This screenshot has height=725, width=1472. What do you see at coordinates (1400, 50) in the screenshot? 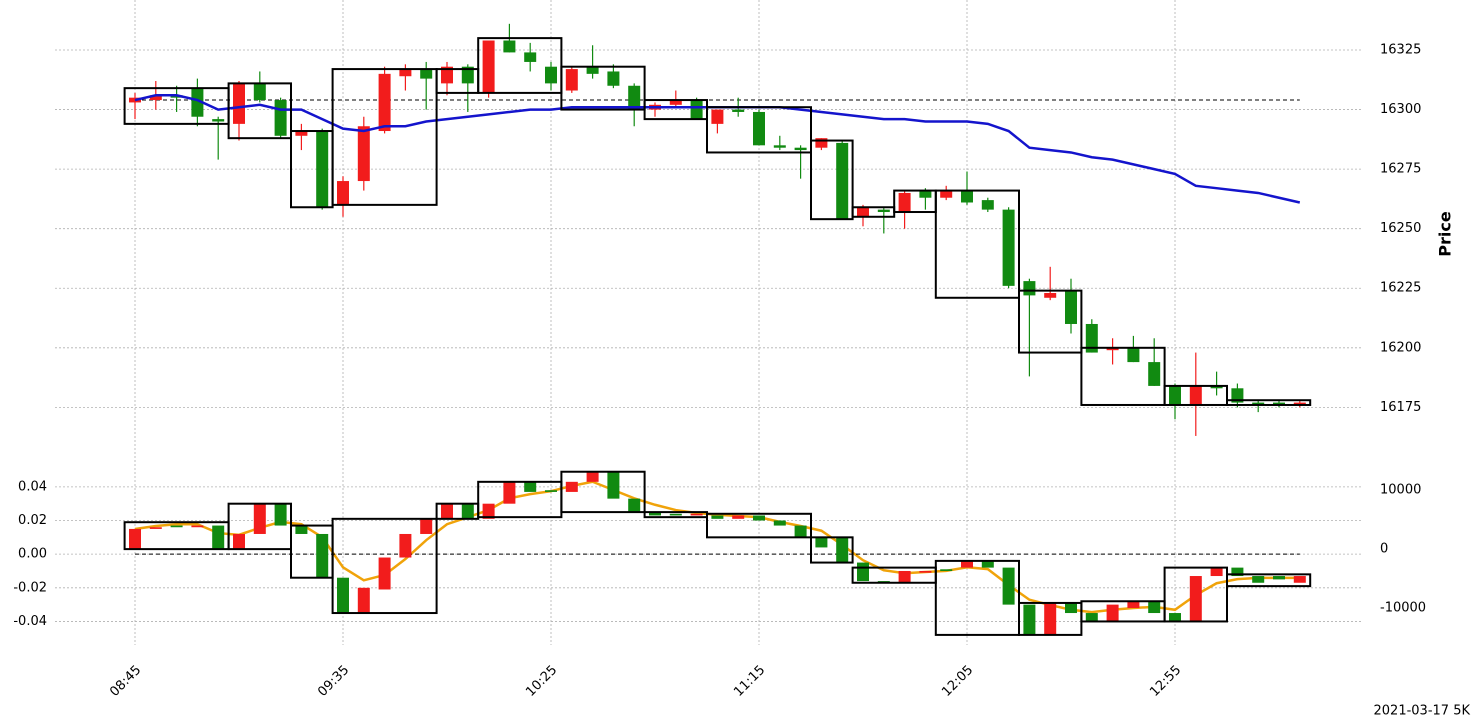
I see `y-tick-label: 16325` at bounding box center [1400, 50].